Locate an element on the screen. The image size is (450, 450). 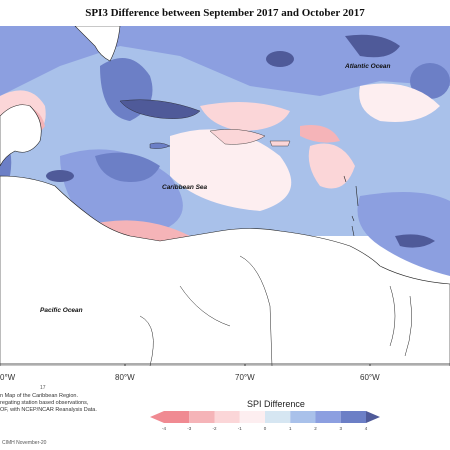
lon-label-60w: 60°W is located at coordinates (370, 377).